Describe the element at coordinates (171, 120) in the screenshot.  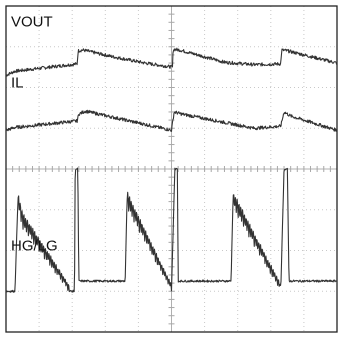
I see `trace-il` at that location.